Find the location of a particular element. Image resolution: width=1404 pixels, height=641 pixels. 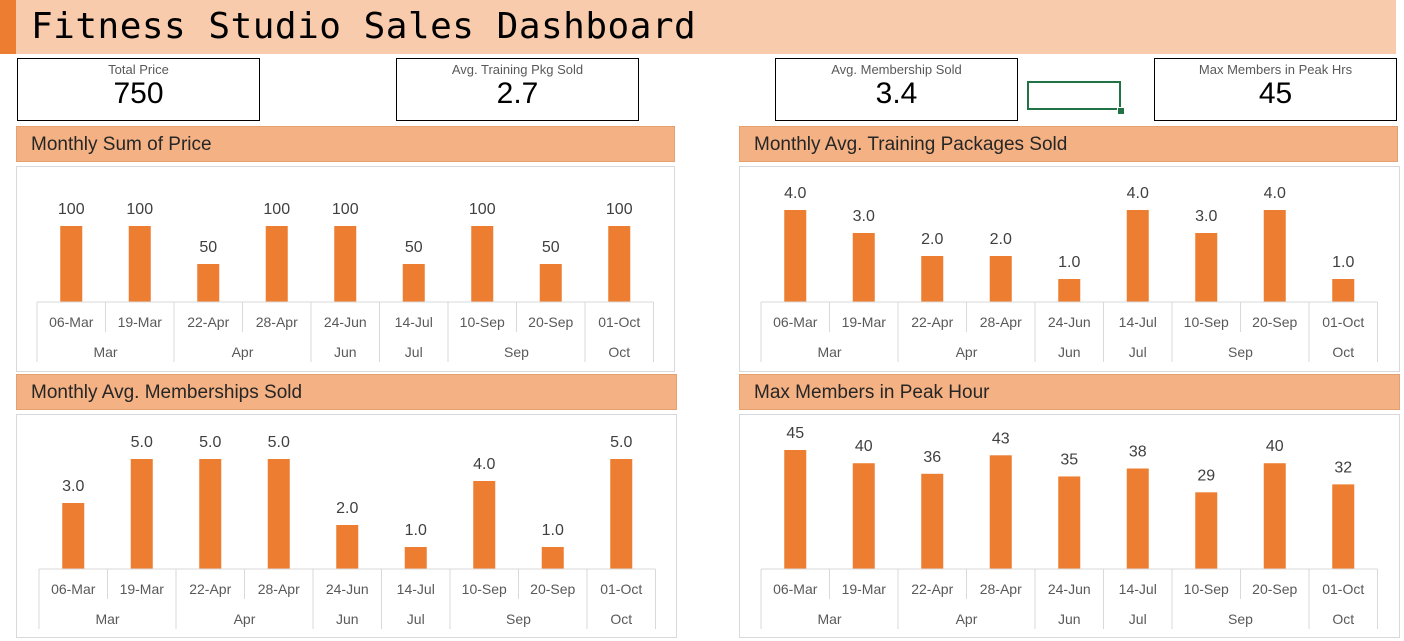

category-label: 24-Jun is located at coordinates (345, 322).